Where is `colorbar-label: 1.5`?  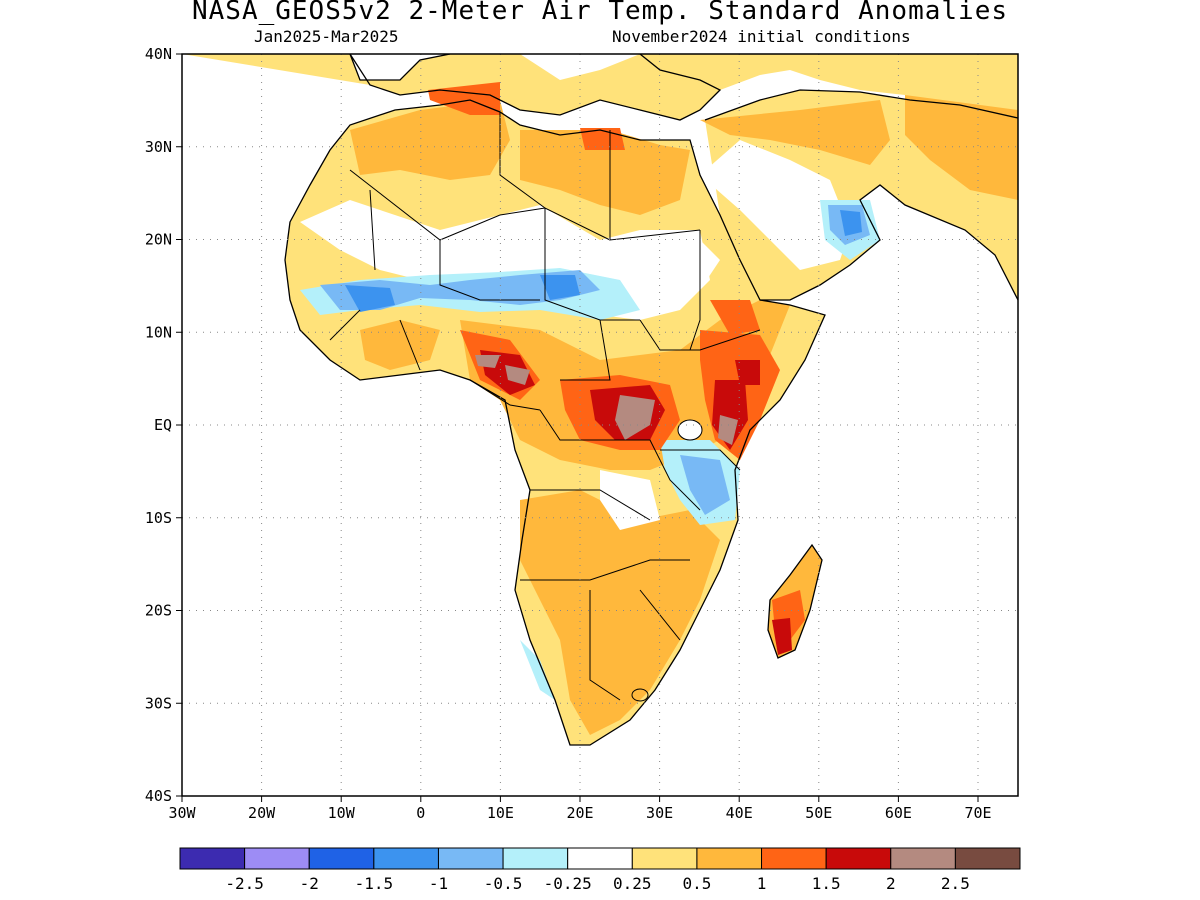
colorbar-label: 1.5 is located at coordinates (826, 883).